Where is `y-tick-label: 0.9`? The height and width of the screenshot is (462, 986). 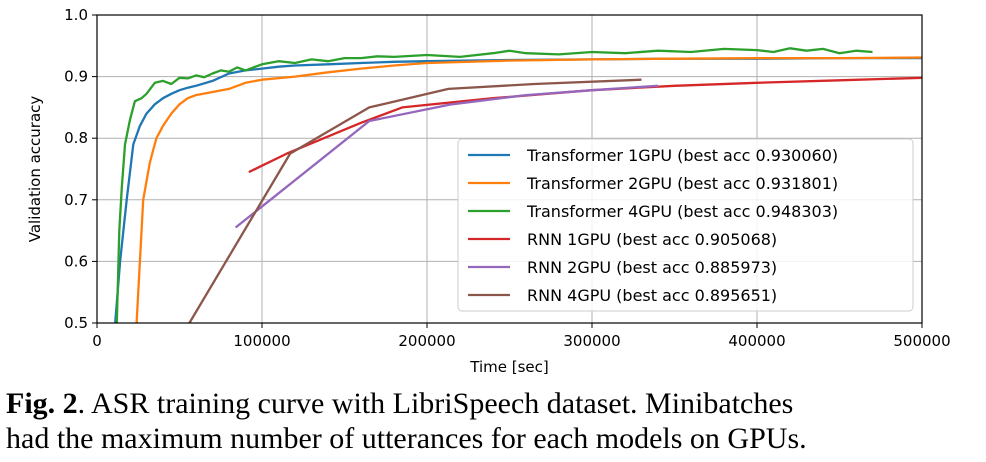 y-tick-label: 0.9 is located at coordinates (76, 77).